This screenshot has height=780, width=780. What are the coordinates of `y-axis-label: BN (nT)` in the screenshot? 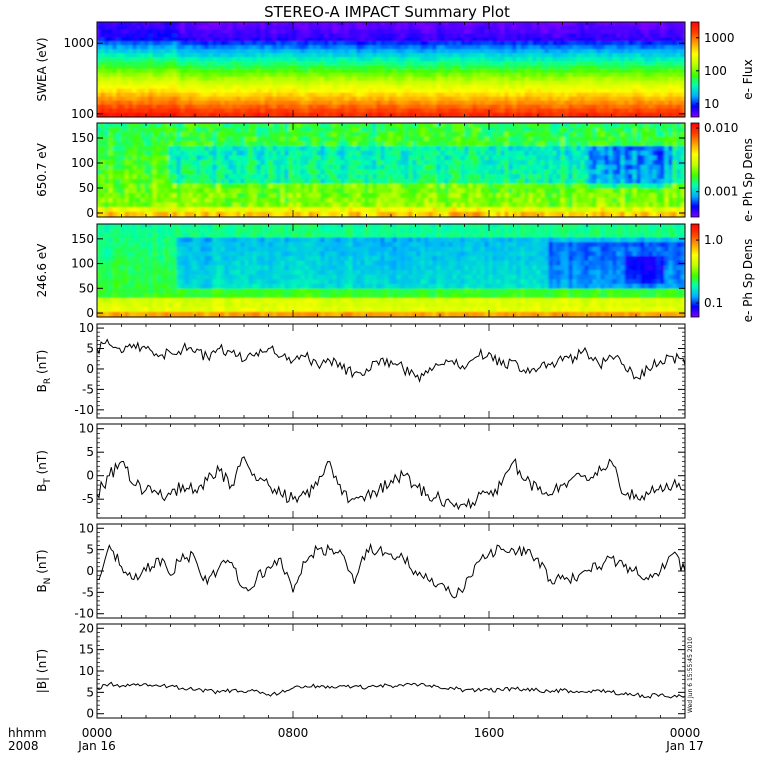 It's located at (44, 570).